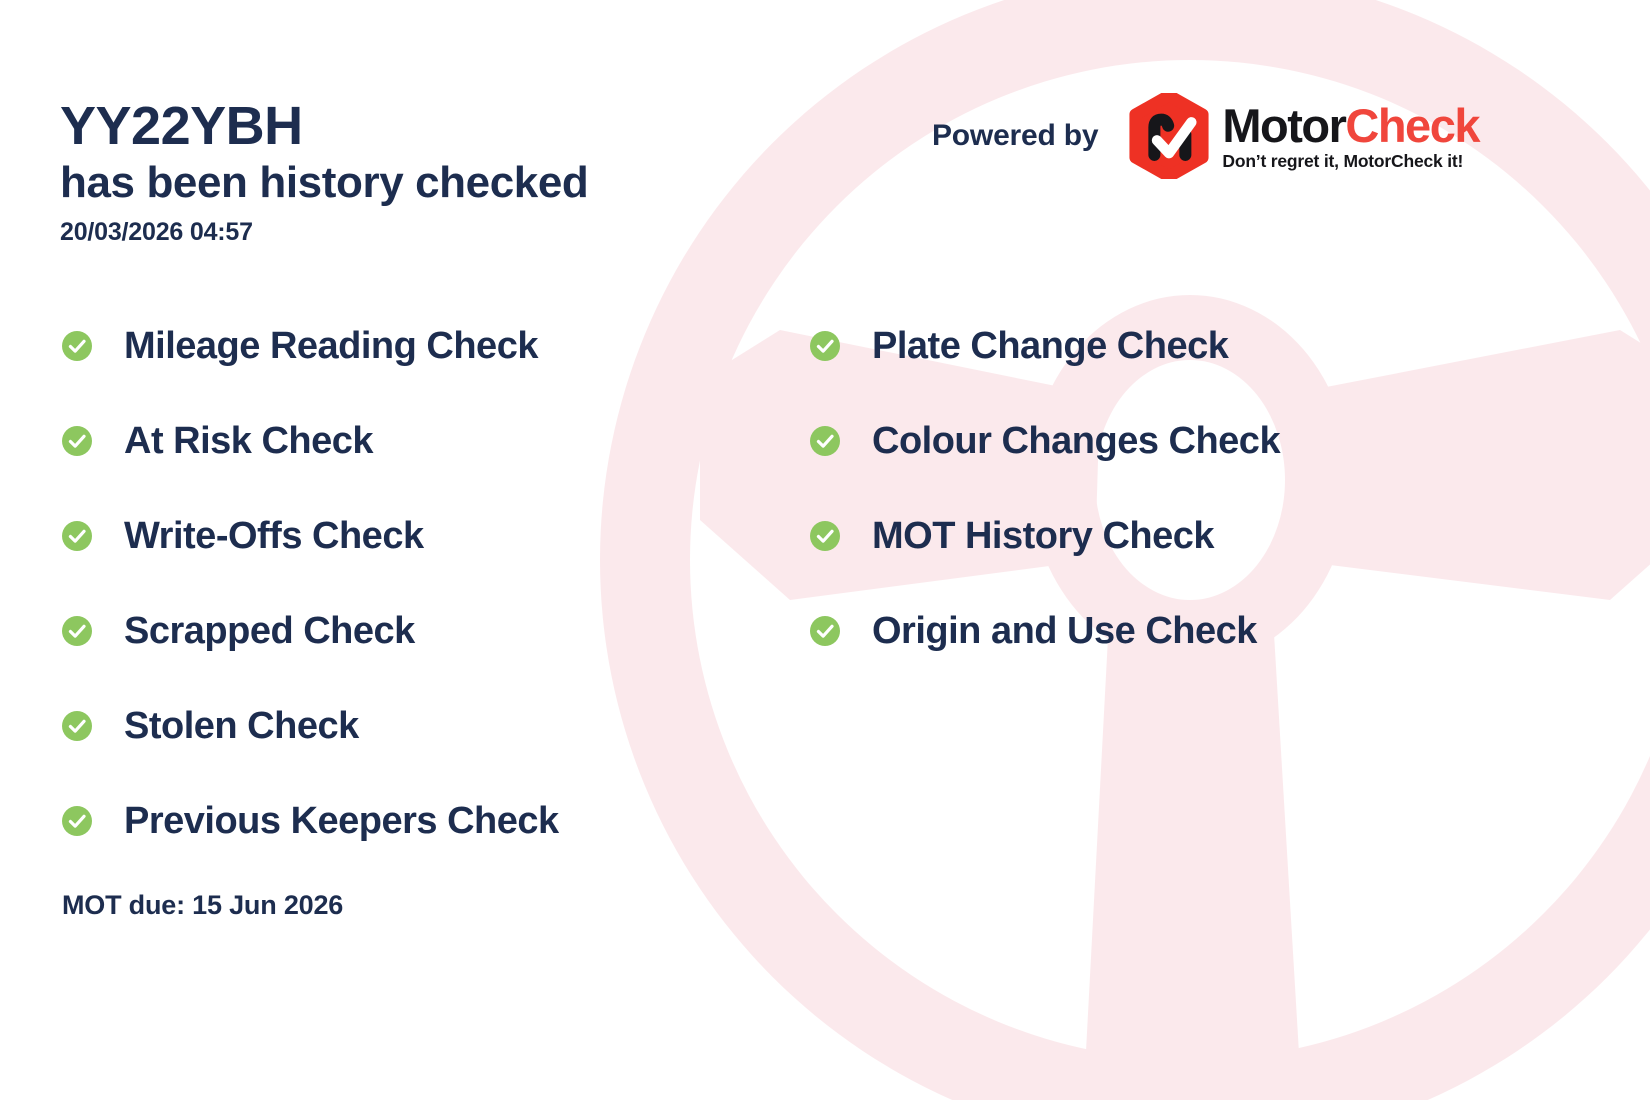 This screenshot has width=1650, height=1100. Describe the element at coordinates (1284, 125) in the screenshot. I see `brand-name-motor: Motor` at that location.